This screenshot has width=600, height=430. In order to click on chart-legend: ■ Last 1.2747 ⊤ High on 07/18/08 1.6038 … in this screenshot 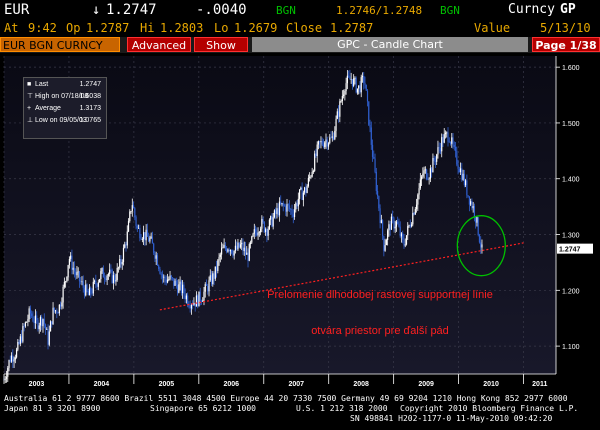, I will do `click(65, 108)`.